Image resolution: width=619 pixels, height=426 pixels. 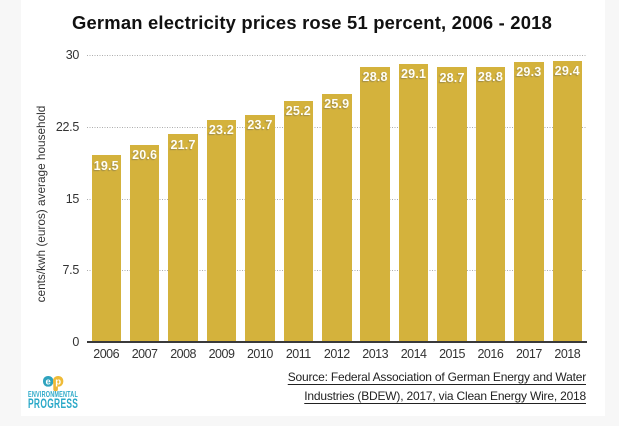 What do you see at coordinates (47, 381) in the screenshot?
I see `svg-text: e` at bounding box center [47, 381].